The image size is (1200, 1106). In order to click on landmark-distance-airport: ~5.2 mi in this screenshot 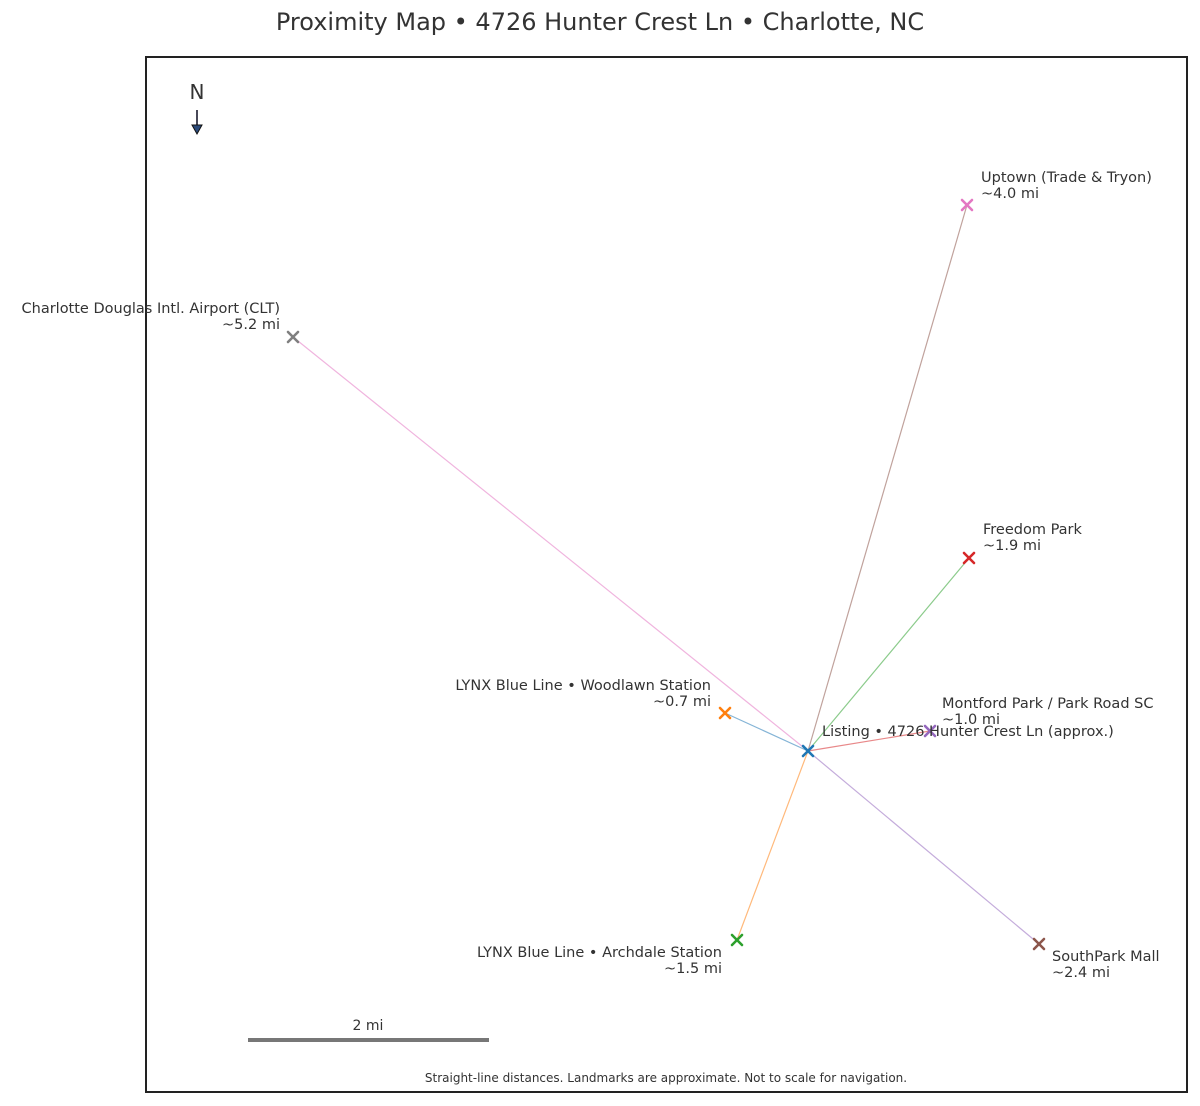, I will do `click(251, 325)`.